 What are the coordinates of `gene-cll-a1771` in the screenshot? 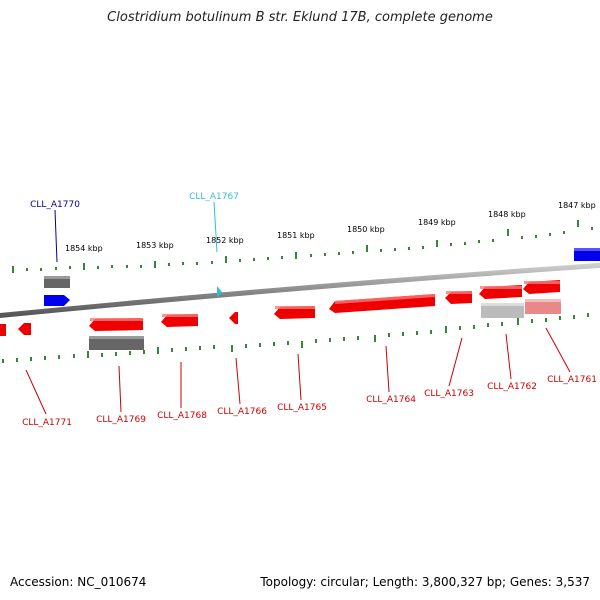 It's located at (3, 330).